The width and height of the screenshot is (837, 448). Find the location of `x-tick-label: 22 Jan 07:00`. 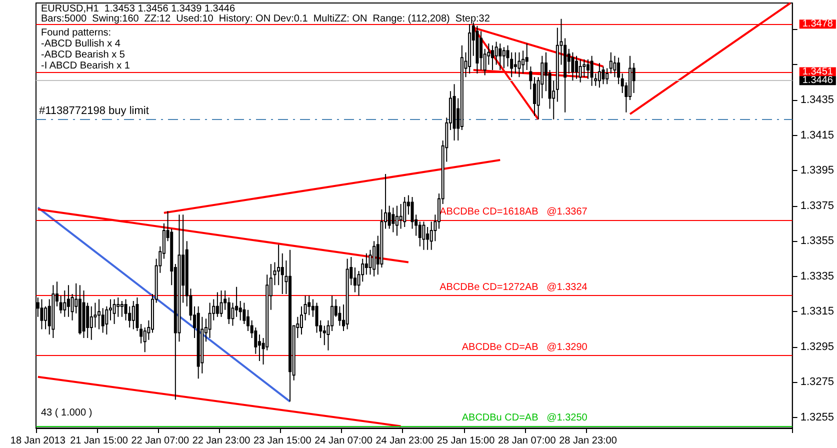

x-tick-label: 22 Jan 07:00 is located at coordinates (160, 441).